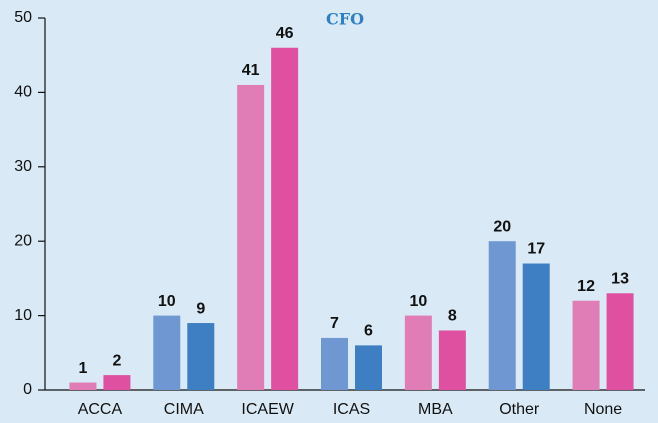 The height and width of the screenshot is (423, 658). What do you see at coordinates (519, 409) in the screenshot?
I see `x-tick-label: Other` at bounding box center [519, 409].